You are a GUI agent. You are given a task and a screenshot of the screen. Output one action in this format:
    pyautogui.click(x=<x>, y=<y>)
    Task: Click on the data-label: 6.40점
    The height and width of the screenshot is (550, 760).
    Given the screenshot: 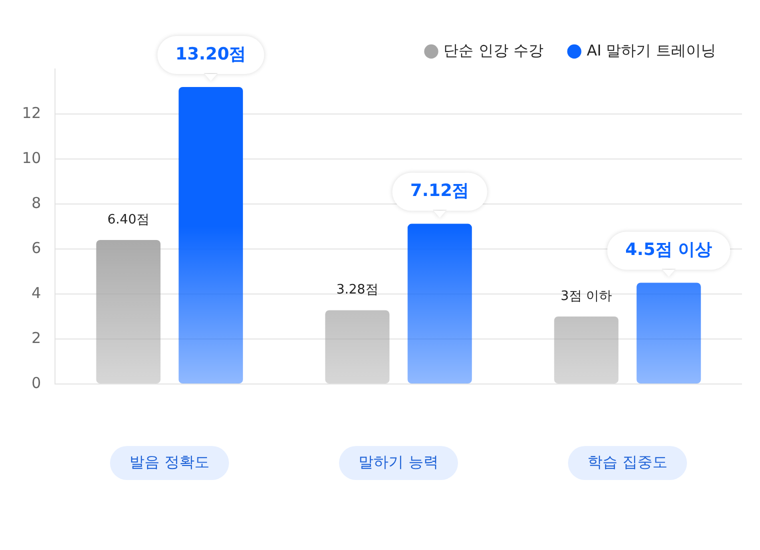 What is the action you would take?
    pyautogui.click(x=128, y=220)
    